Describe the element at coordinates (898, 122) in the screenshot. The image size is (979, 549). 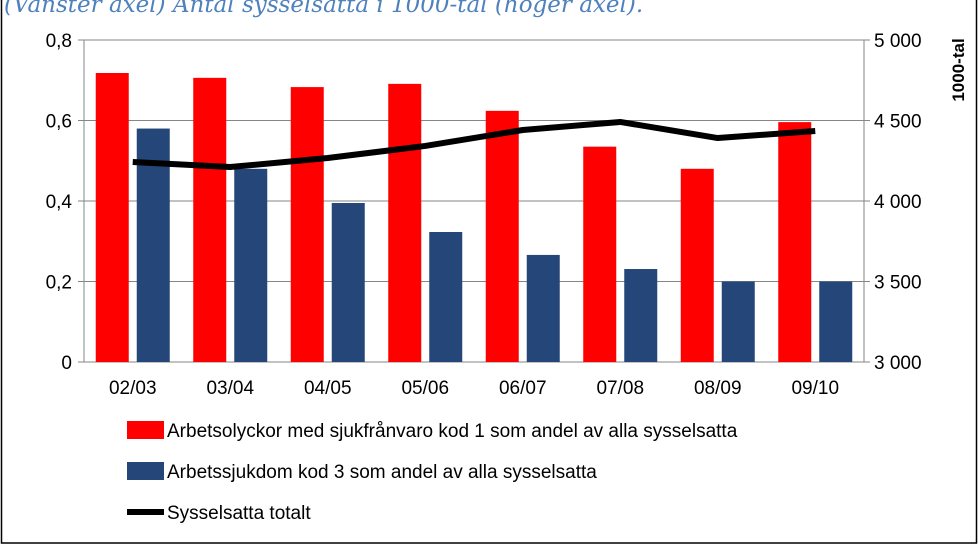
I see `y2-tick-label: 4 500` at that location.